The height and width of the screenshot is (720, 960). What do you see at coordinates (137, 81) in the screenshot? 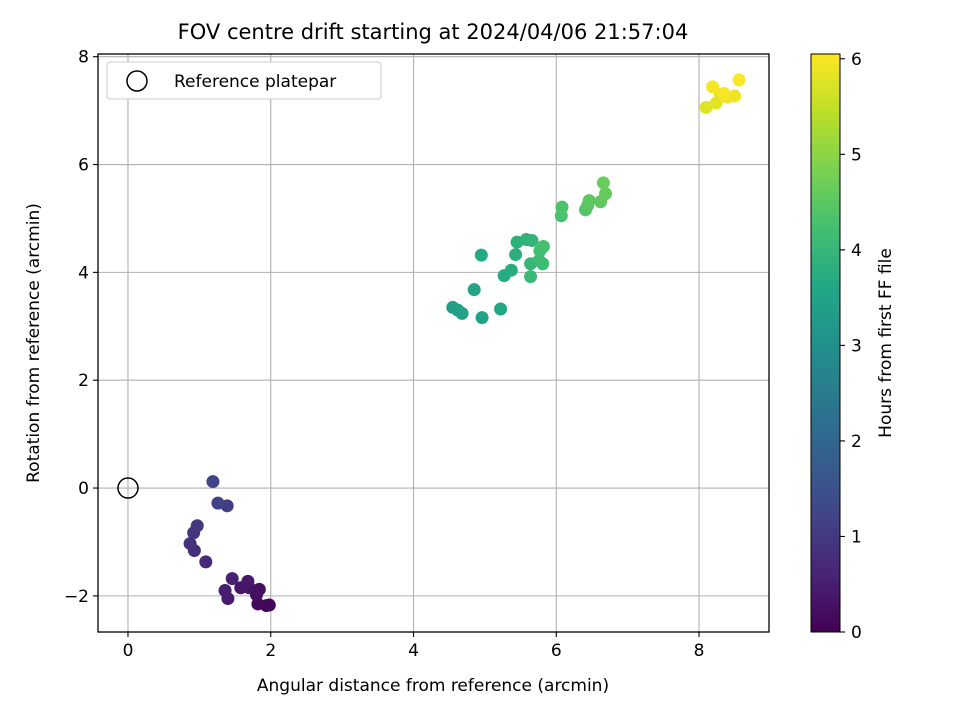
I see `legend-marker` at bounding box center [137, 81].